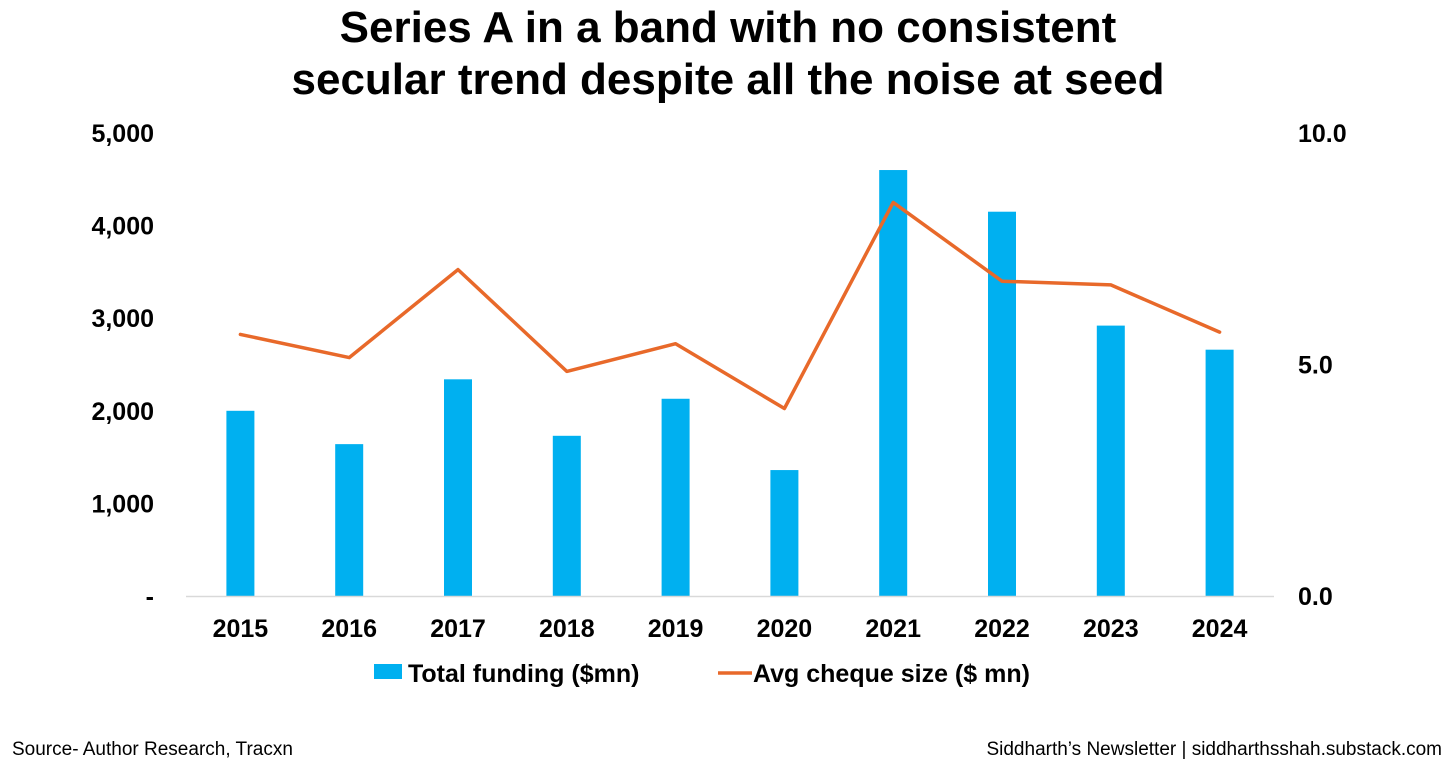 This screenshot has height=762, width=1456. What do you see at coordinates (150, 597) in the screenshot?
I see `left-axis-tick-label: -` at bounding box center [150, 597].